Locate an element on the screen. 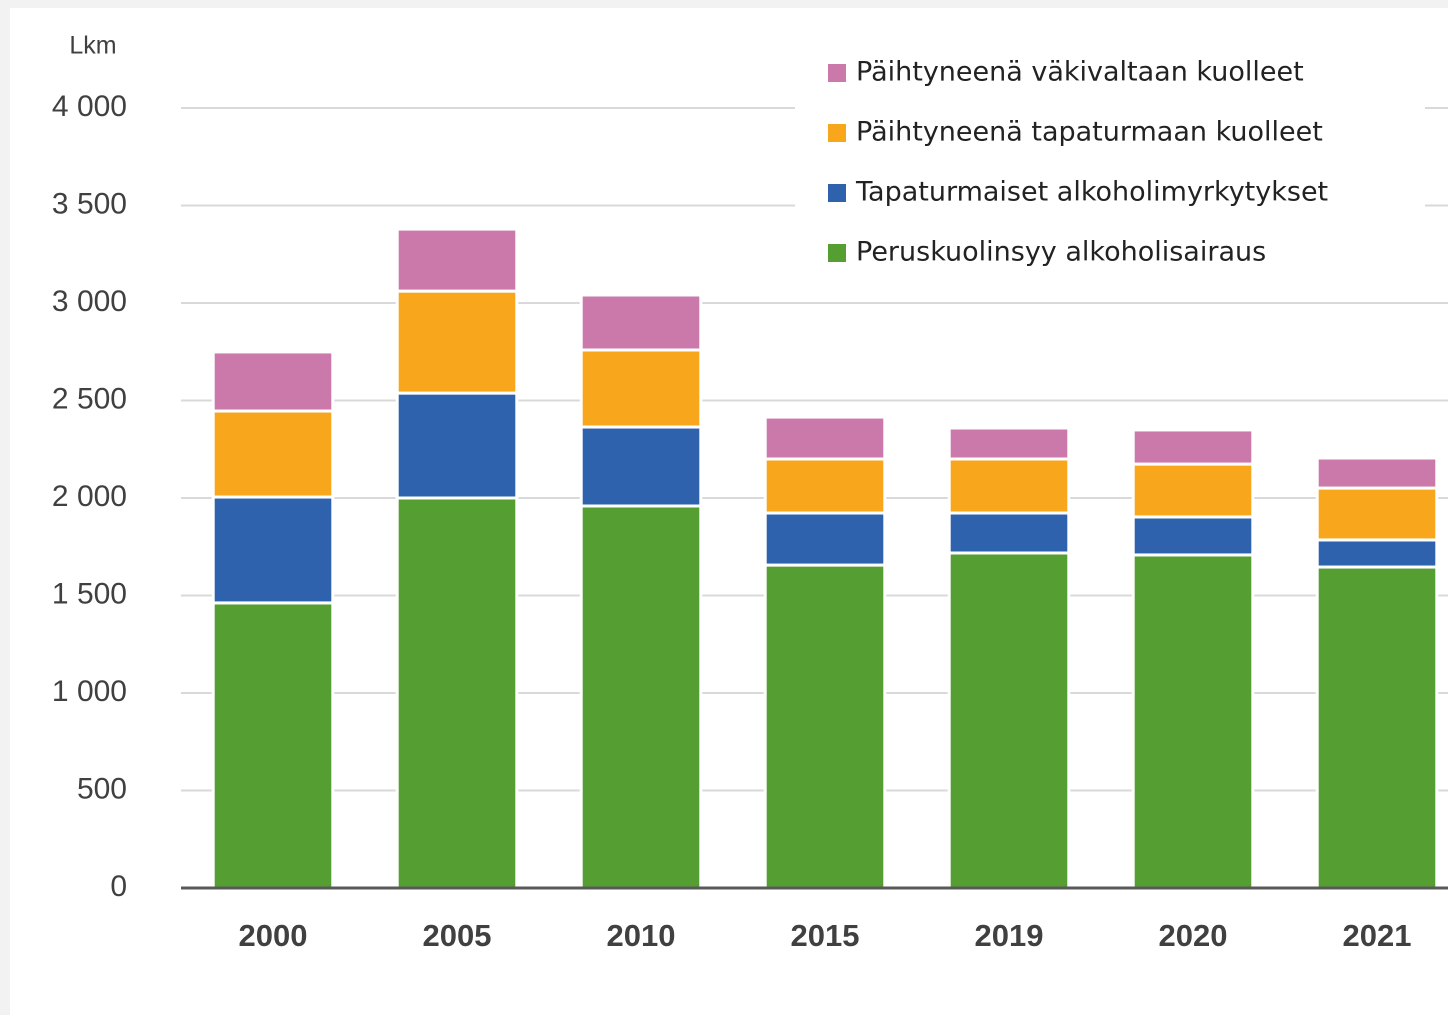 Image resolution: width=1448 pixels, height=1015 pixels. y-tick-label: 0 is located at coordinates (118, 886).